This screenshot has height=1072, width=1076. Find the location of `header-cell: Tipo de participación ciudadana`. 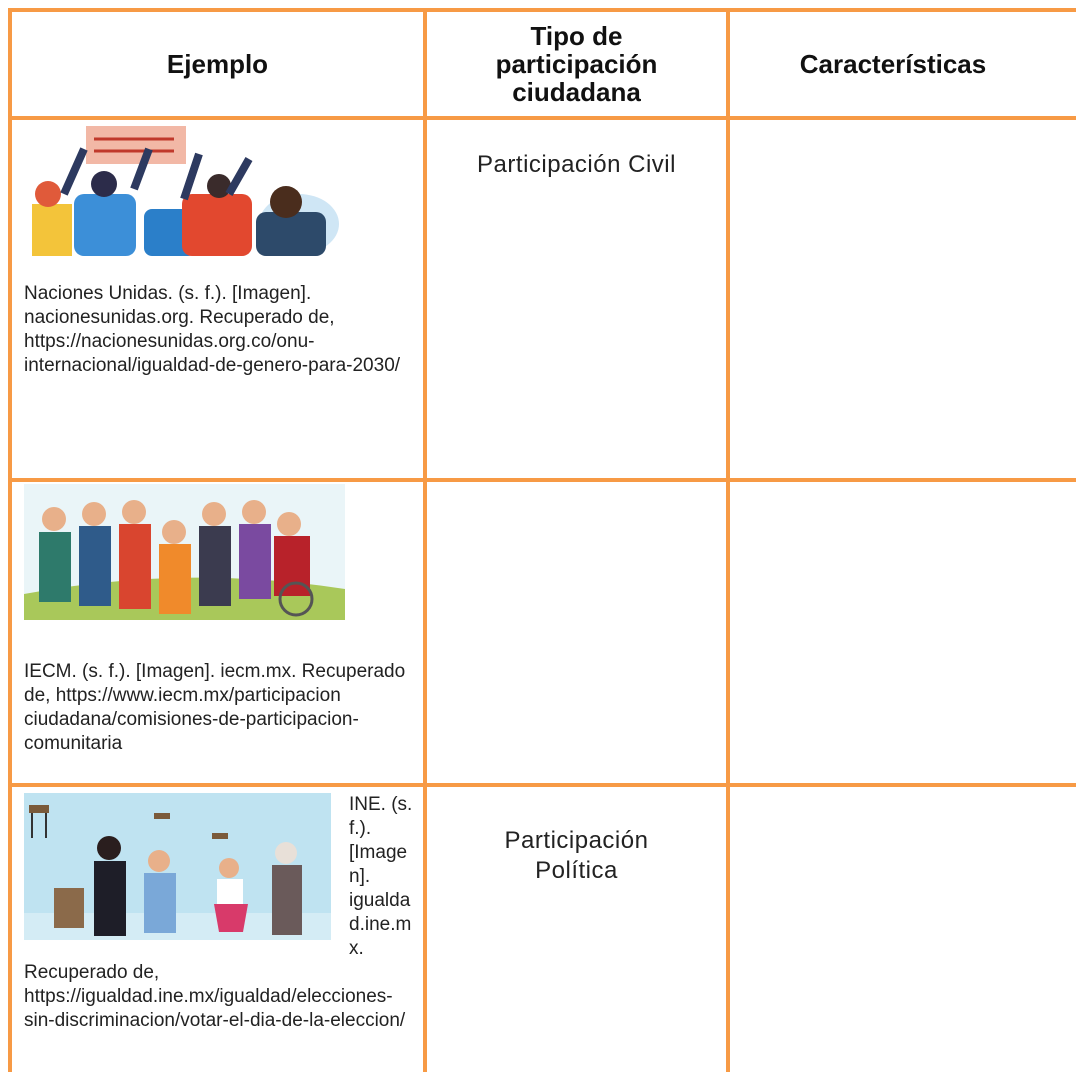

header-cell: Tipo de participación ciudadana is located at coordinates (576, 64).